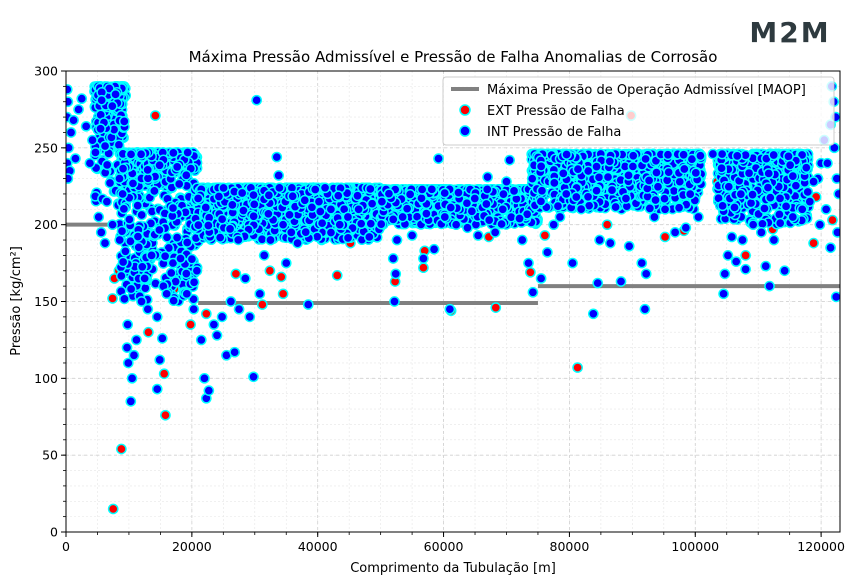  Describe the element at coordinates (465, 110) in the screenshot. I see `legend-ext-swatch` at that location.